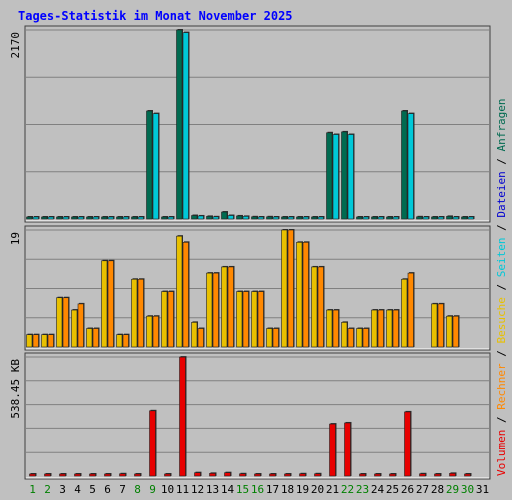  Describe the element at coordinates (501, 258) in the screenshot. I see `legend-seiten: Seiten` at that location.